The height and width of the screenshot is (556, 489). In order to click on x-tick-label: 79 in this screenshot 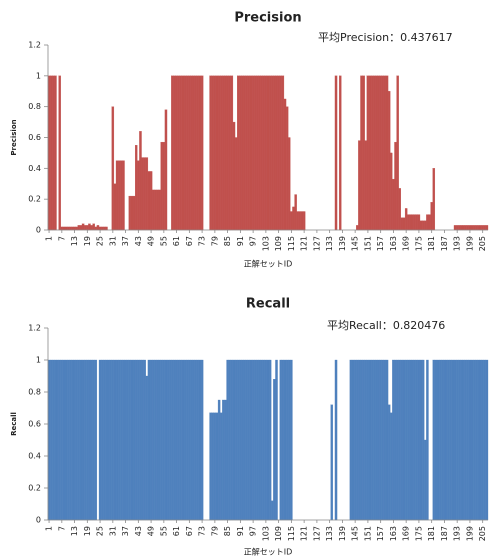, I will do `click(214, 531)`.